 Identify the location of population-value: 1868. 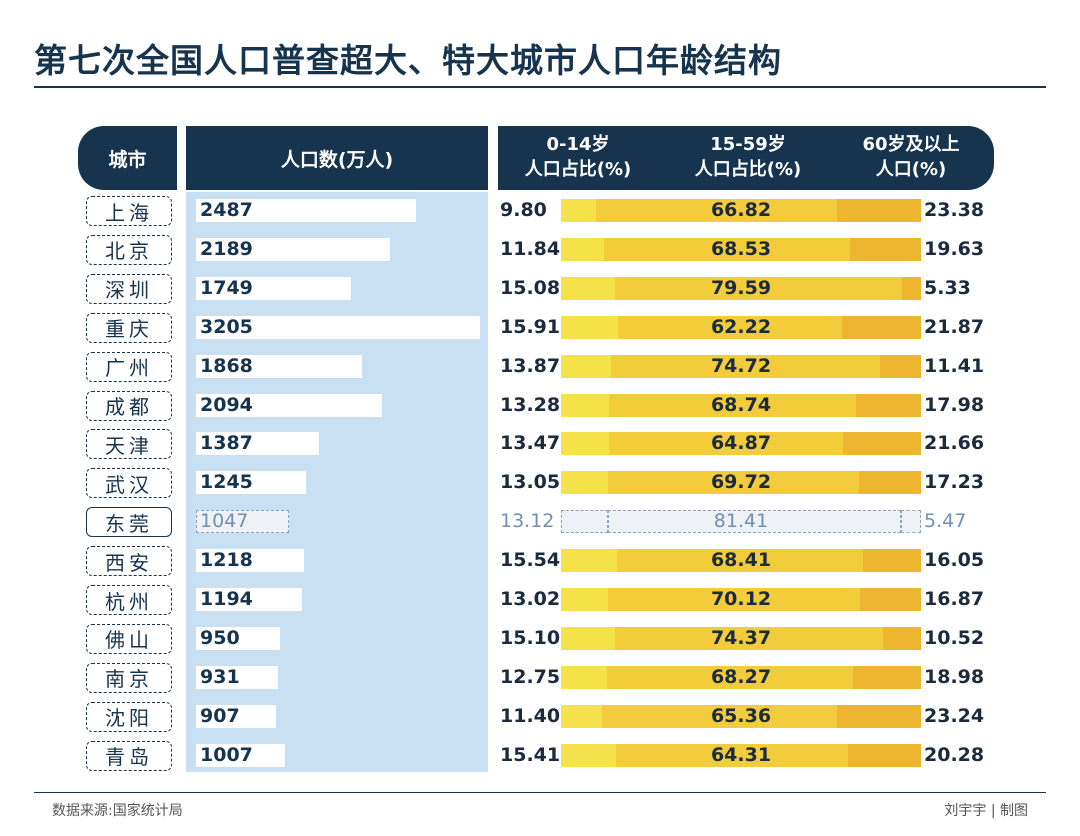
(226, 365).